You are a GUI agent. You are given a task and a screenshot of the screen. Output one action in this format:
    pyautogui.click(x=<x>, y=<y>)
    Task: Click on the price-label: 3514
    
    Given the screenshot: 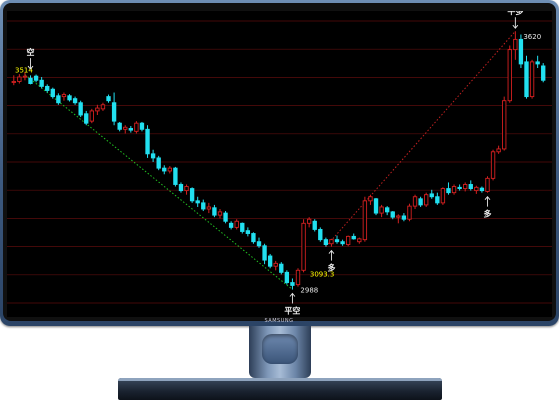 What is the action you would take?
    pyautogui.click(x=24, y=71)
    